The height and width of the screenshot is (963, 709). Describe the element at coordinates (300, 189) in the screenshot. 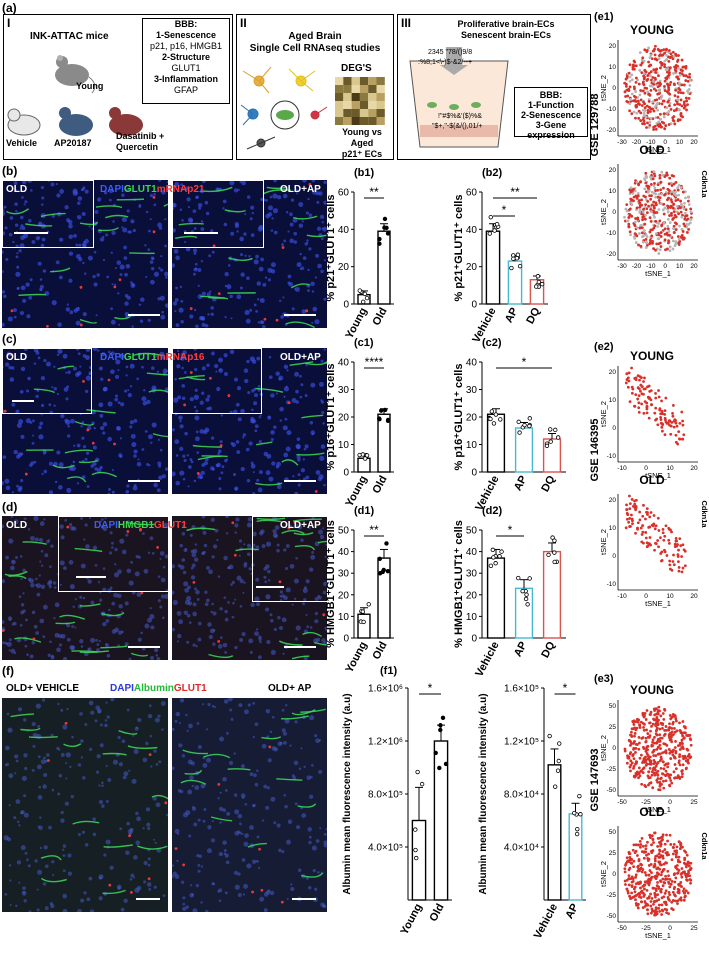

I see `oldap-label: OLD+AP` at that location.